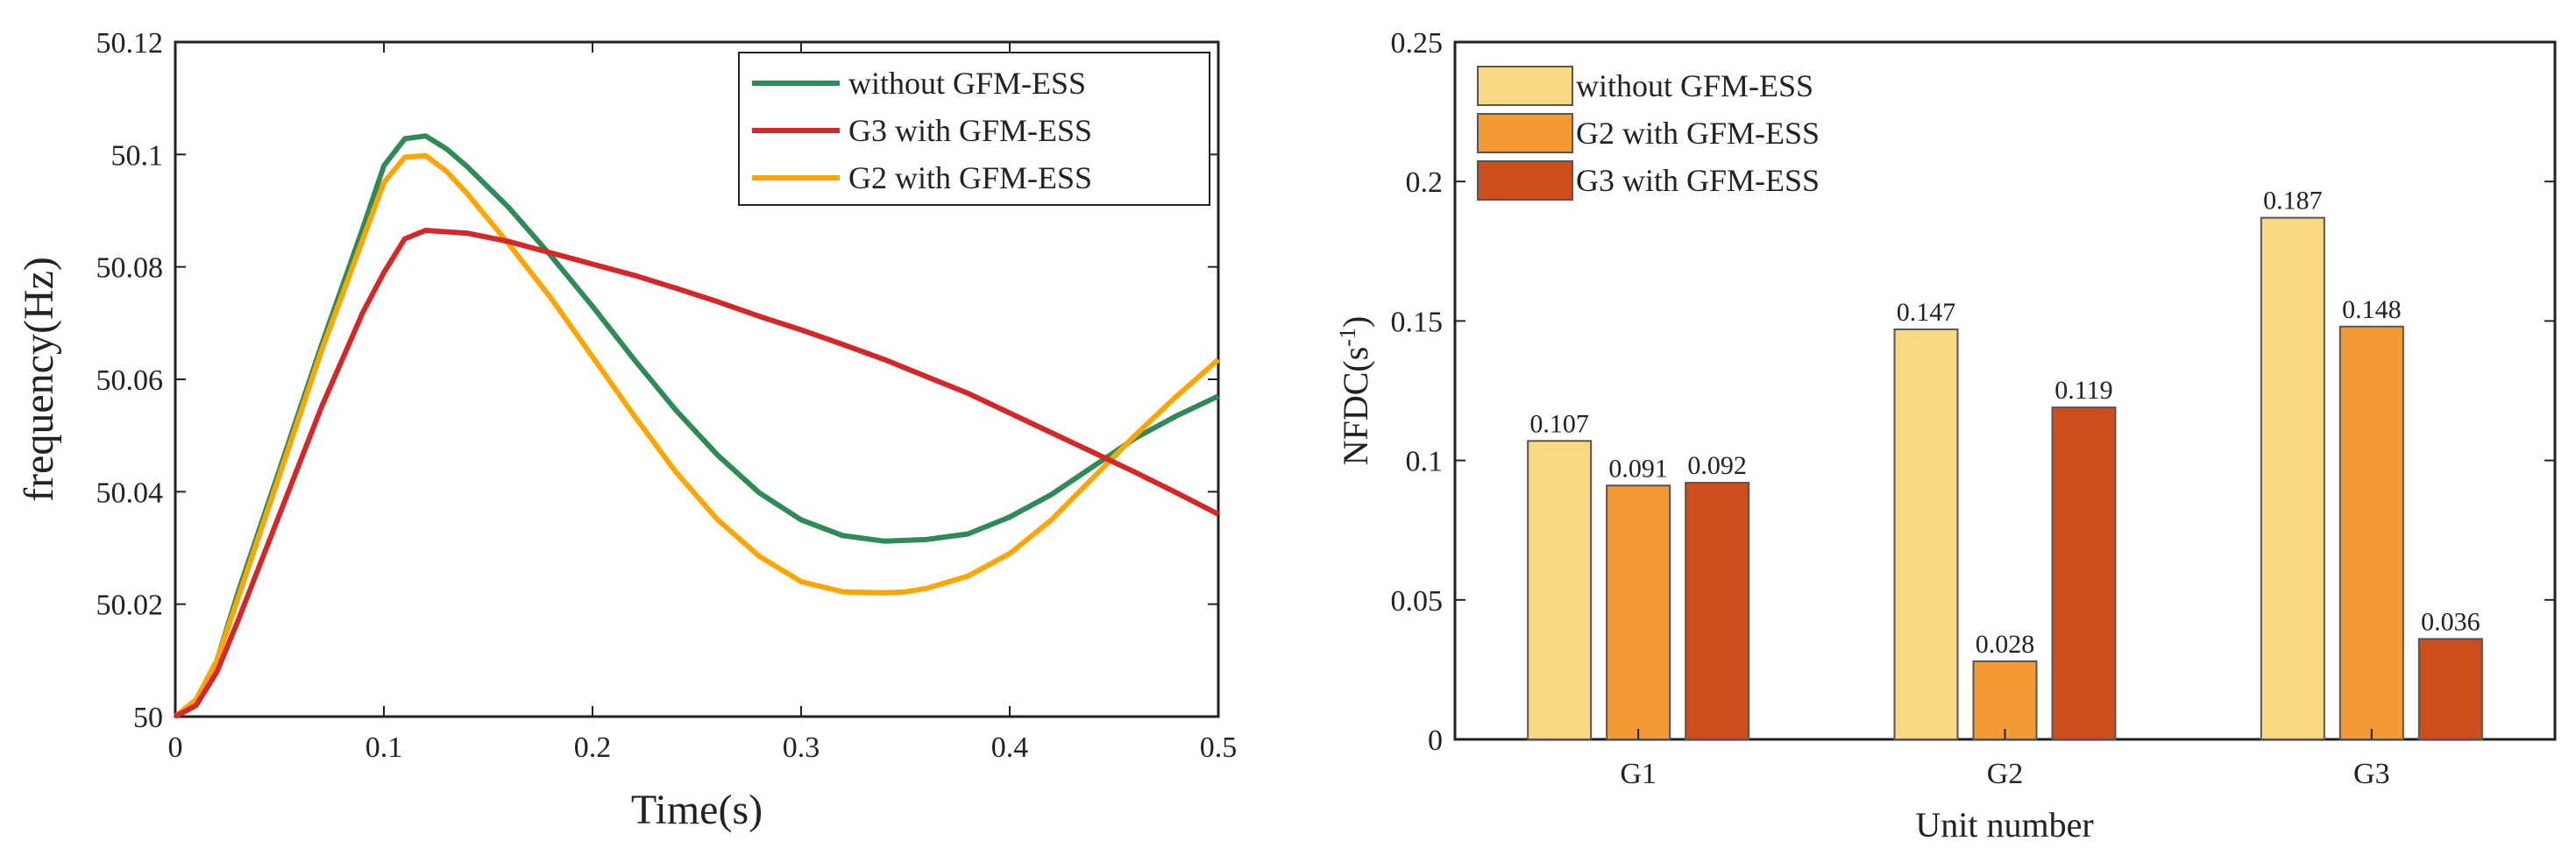  What do you see at coordinates (1698, 133) in the screenshot?
I see `right-legend-label: G2 with GFM-ESS` at bounding box center [1698, 133].